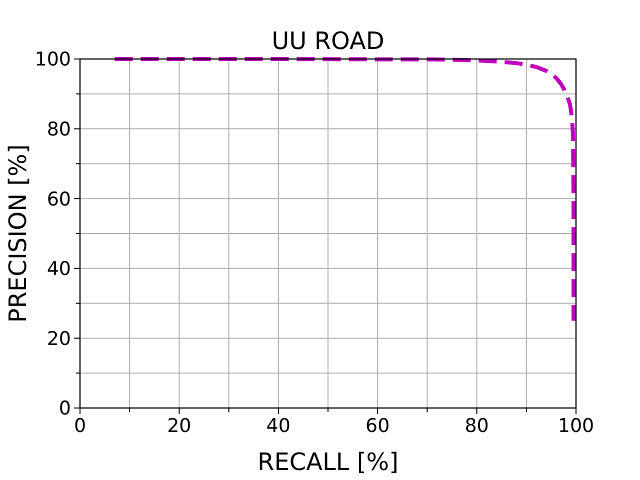 This screenshot has height=480, width=640. I want to click on y-tick-label: 80, so click(58, 129).